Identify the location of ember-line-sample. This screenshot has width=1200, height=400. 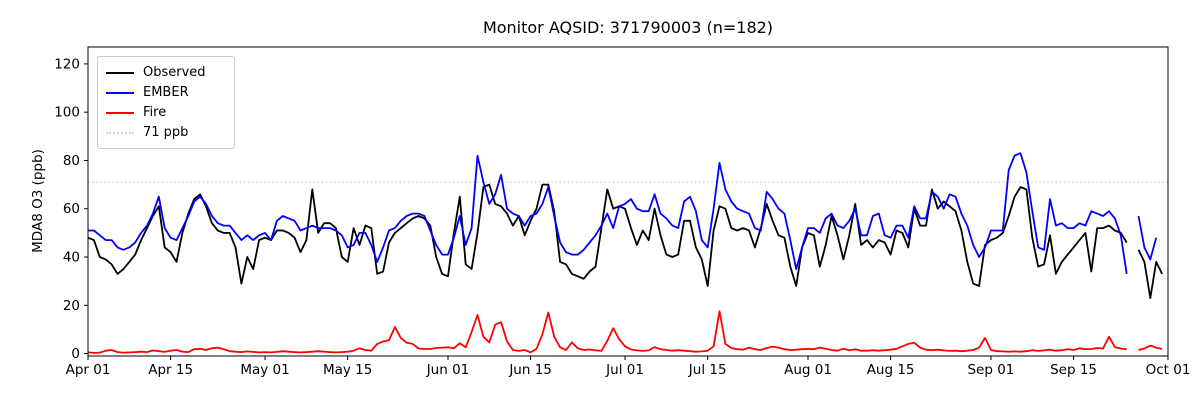
(120, 93).